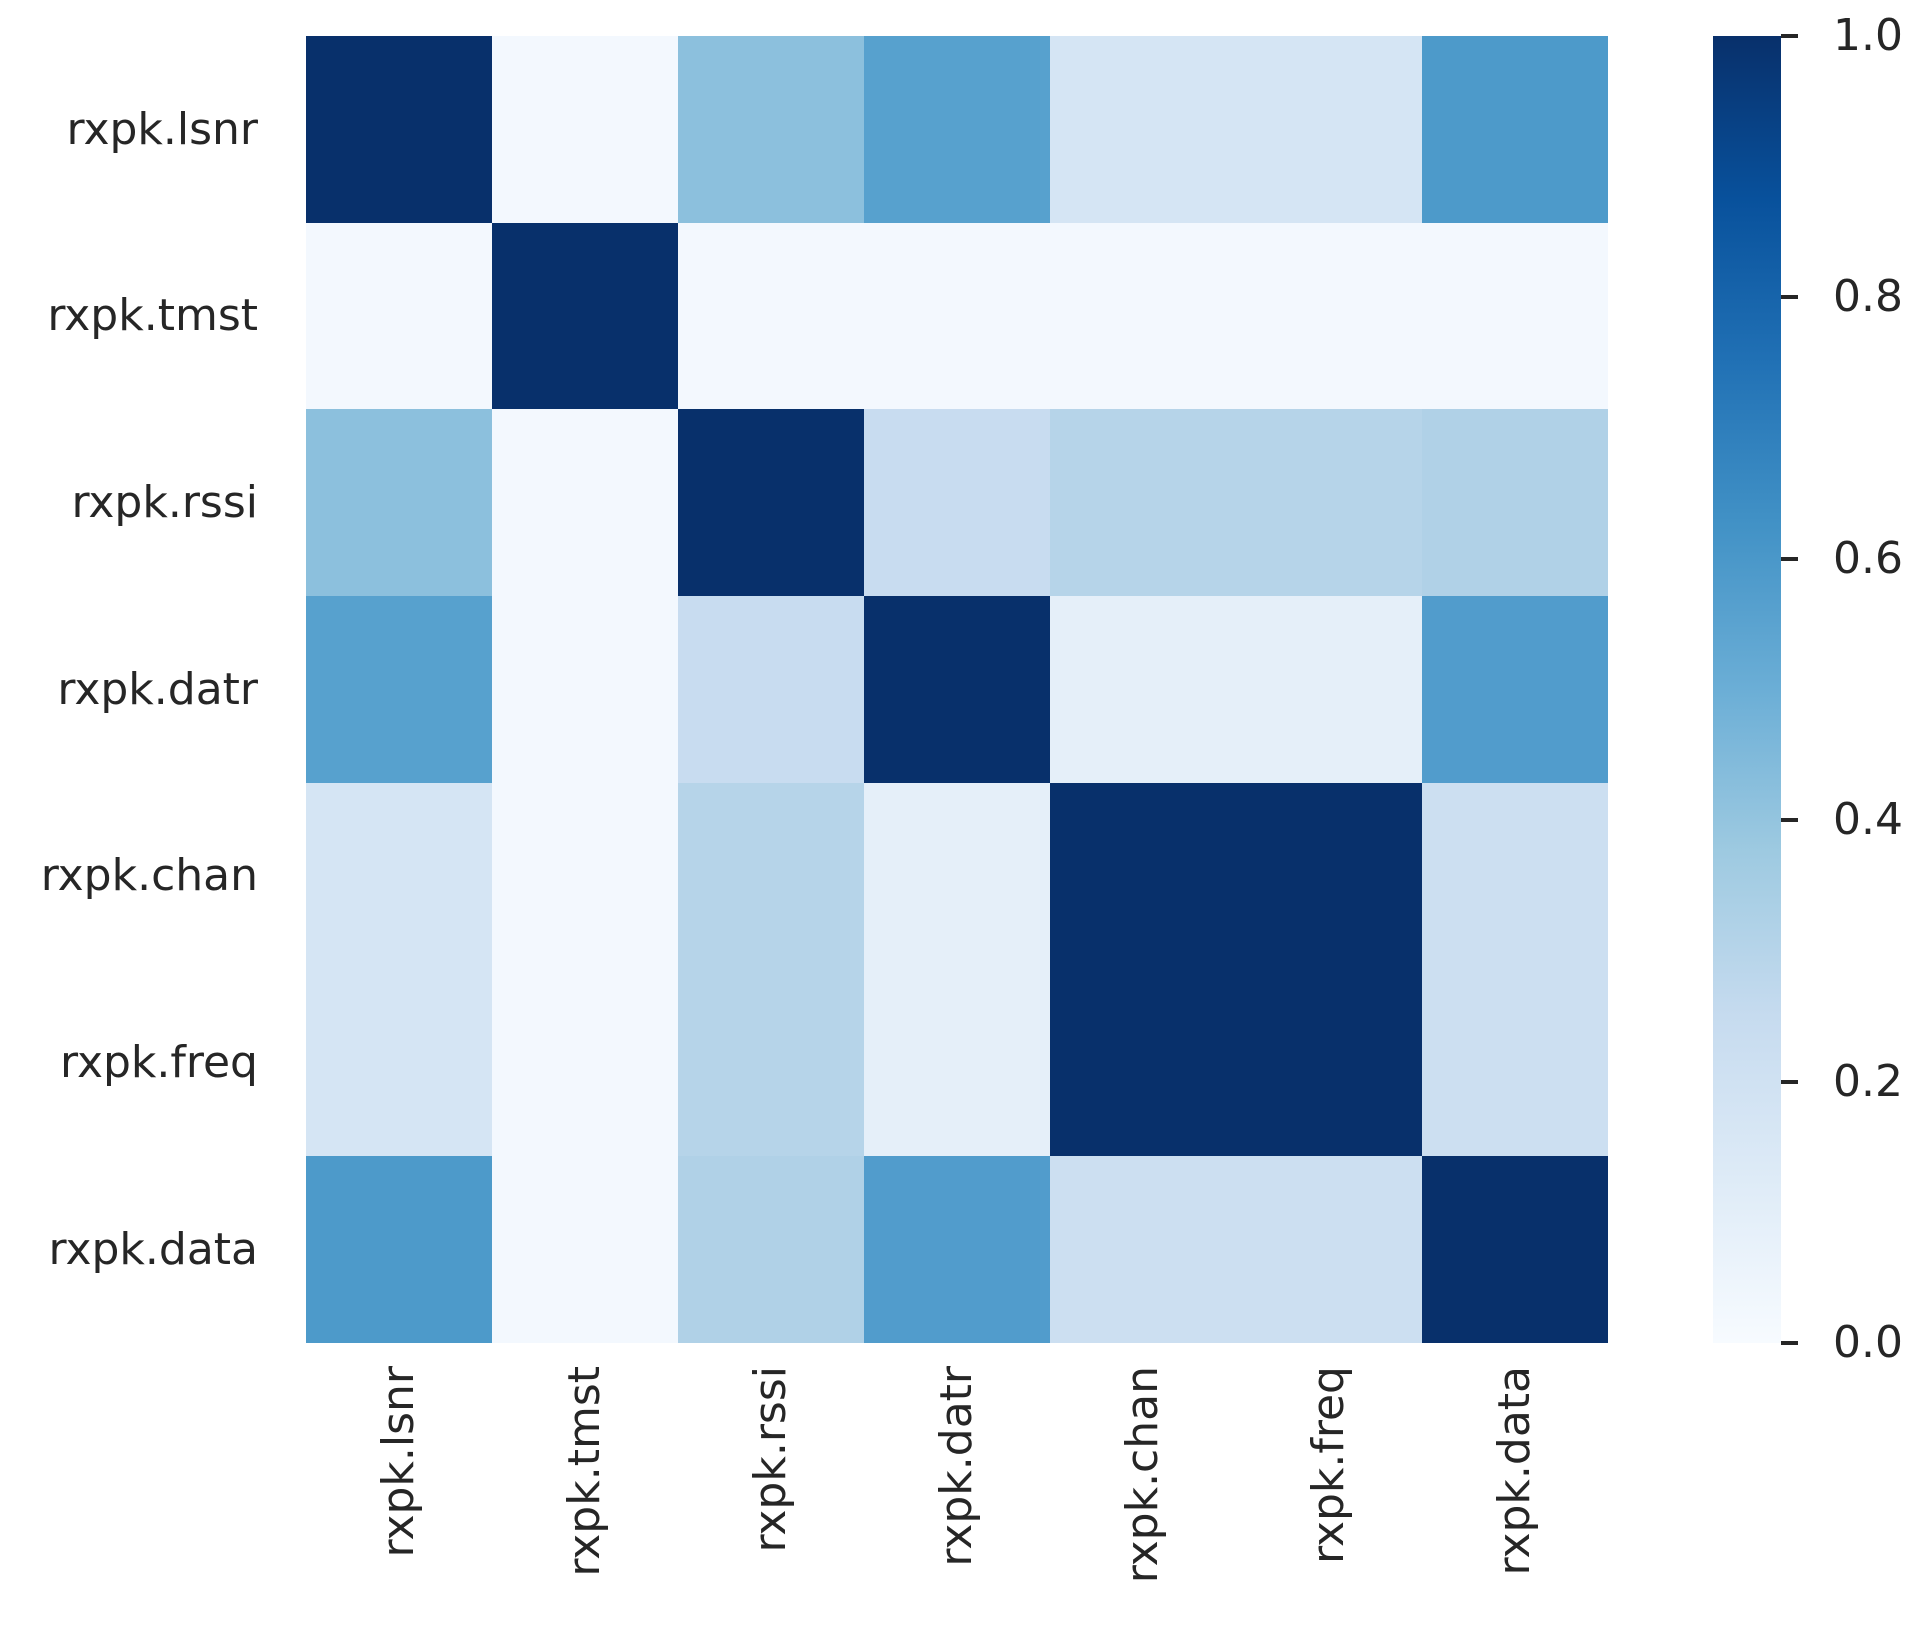 This screenshot has width=1930, height=1636. I want to click on colorbar-tick-label: 0.8, so click(1868, 296).